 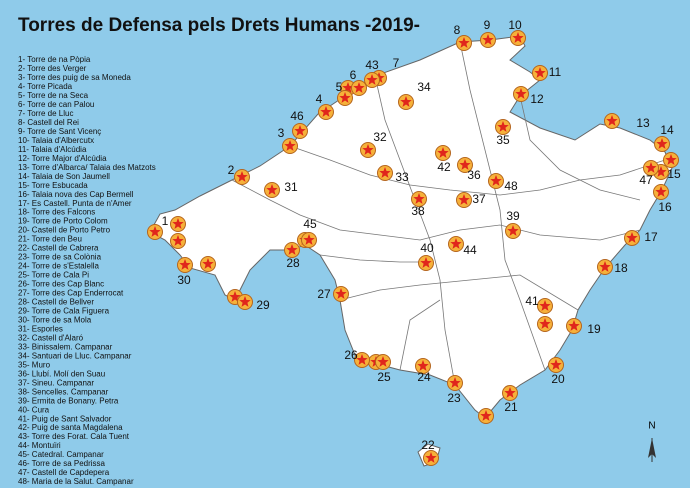 What do you see at coordinates (427, 248) in the screenshot?
I see `marker-label: 40` at bounding box center [427, 248].